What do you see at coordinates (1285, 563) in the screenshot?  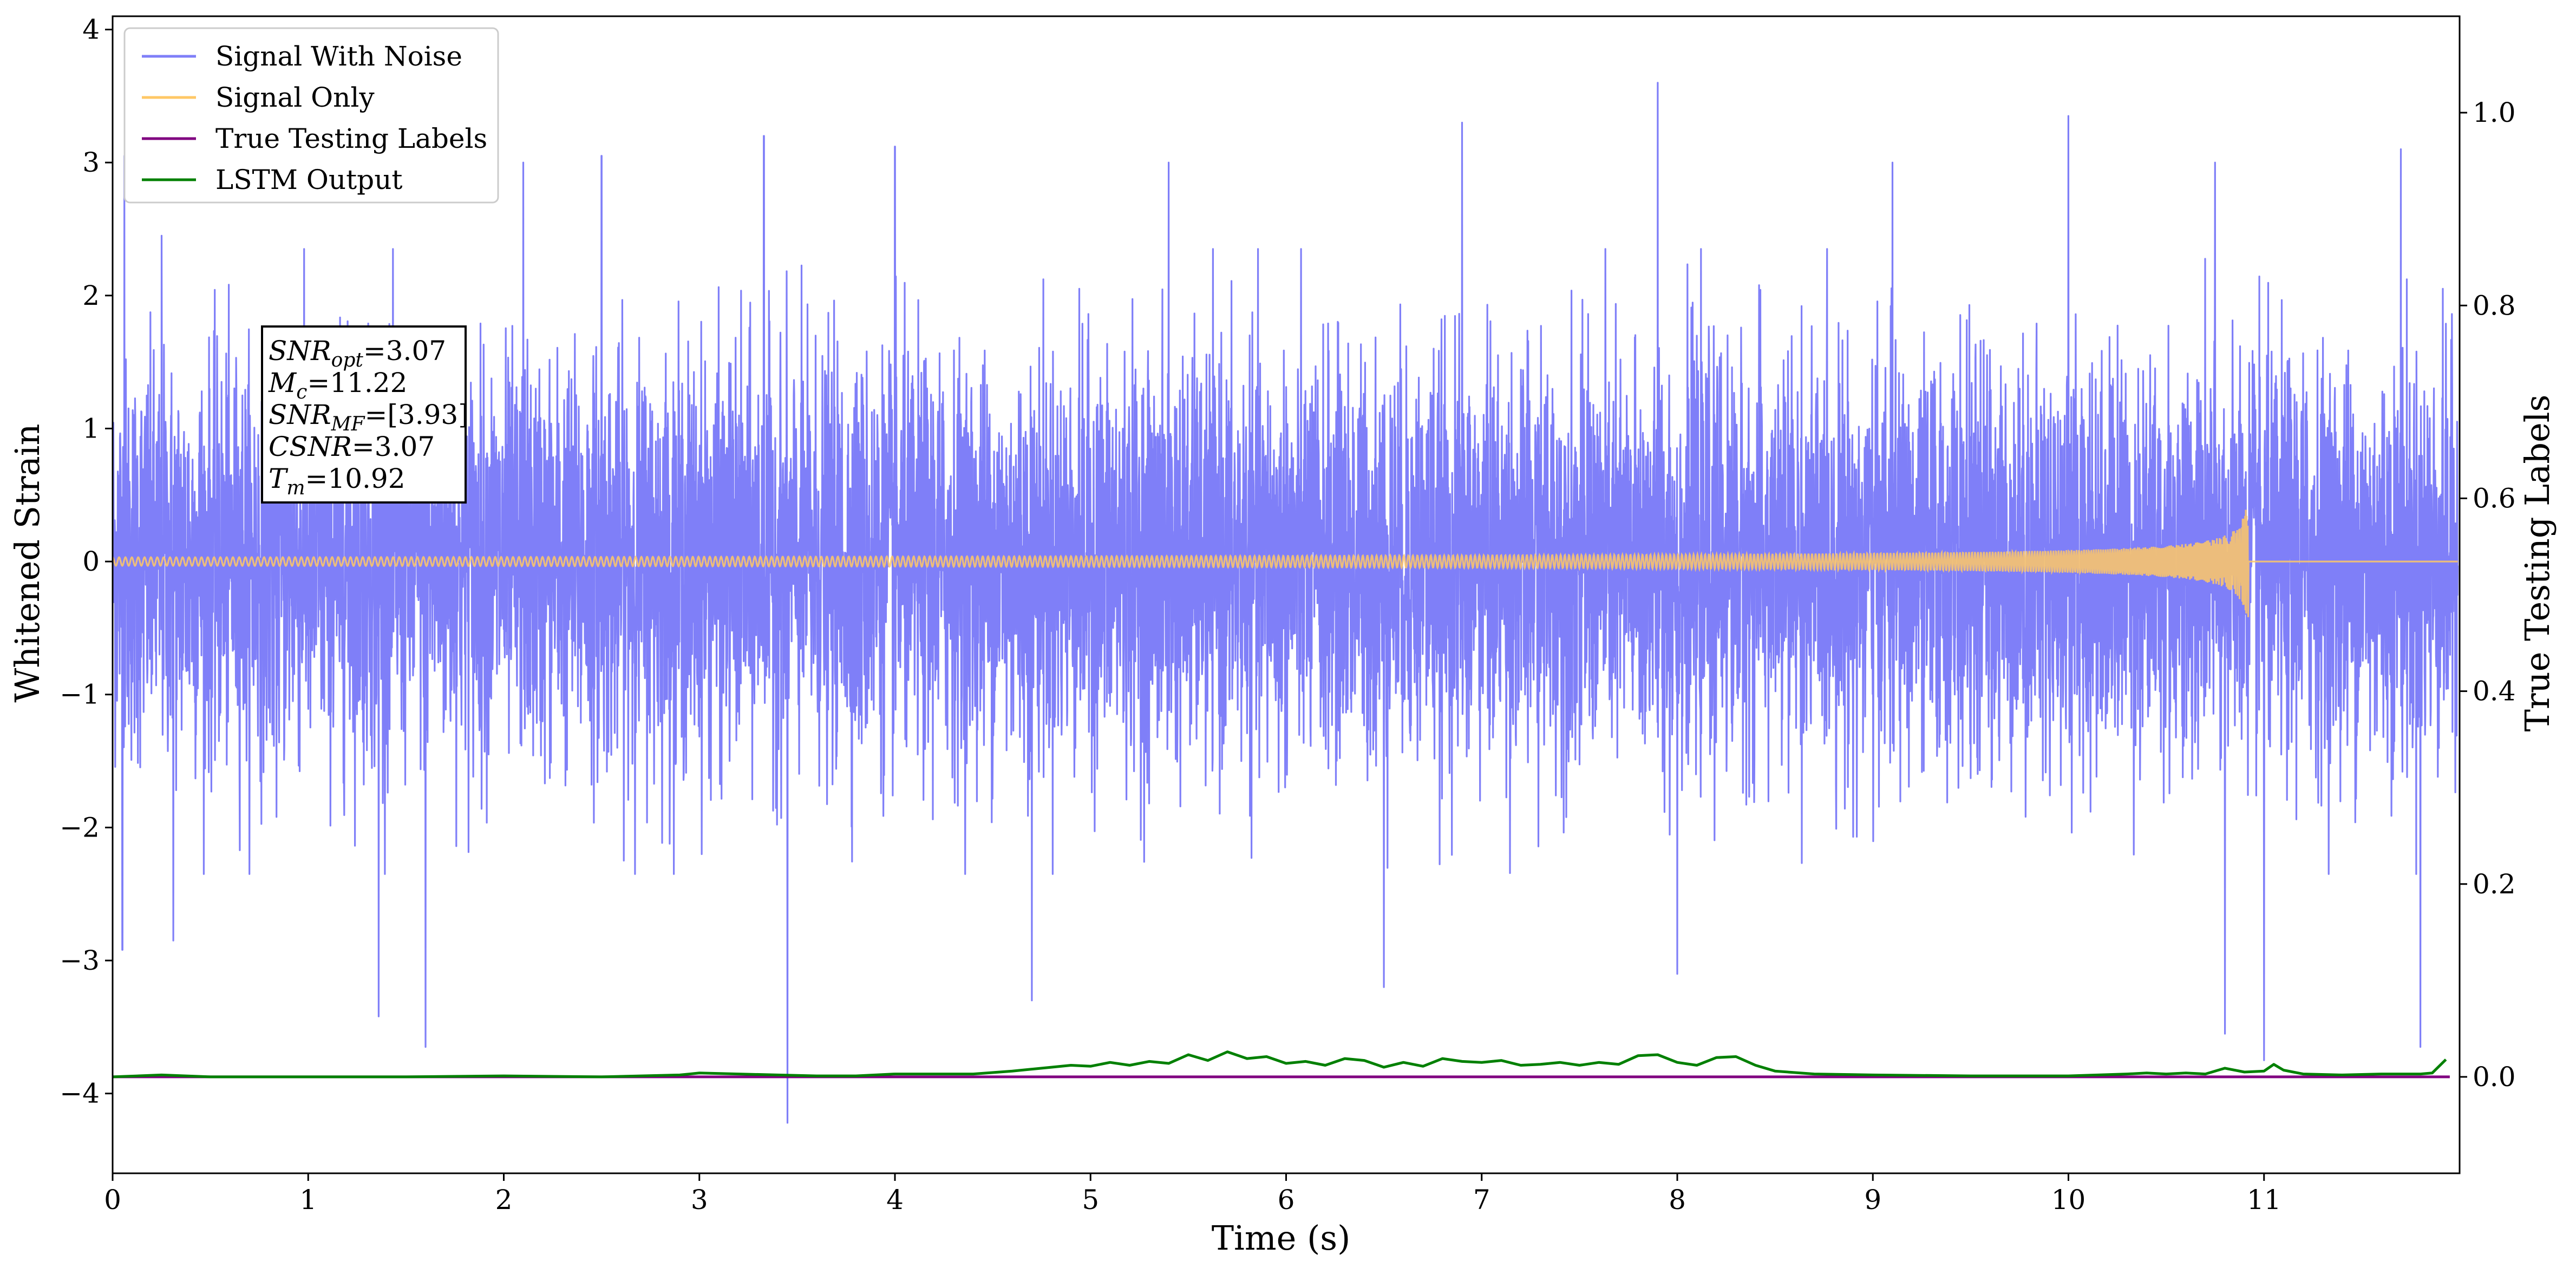 I see `series-signal-only` at bounding box center [1285, 563].